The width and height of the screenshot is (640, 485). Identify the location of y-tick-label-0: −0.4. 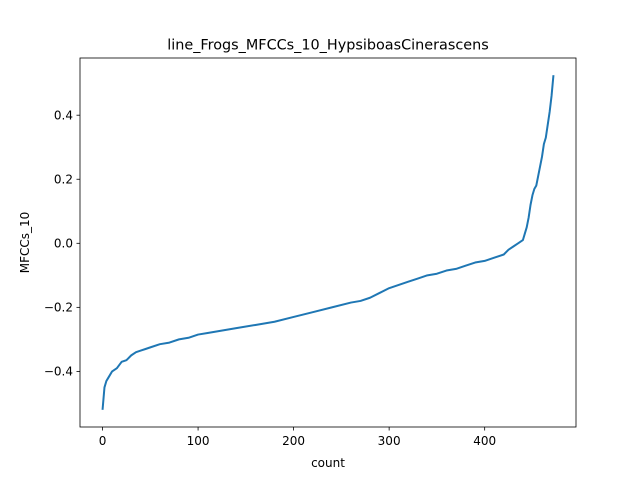
(58, 372).